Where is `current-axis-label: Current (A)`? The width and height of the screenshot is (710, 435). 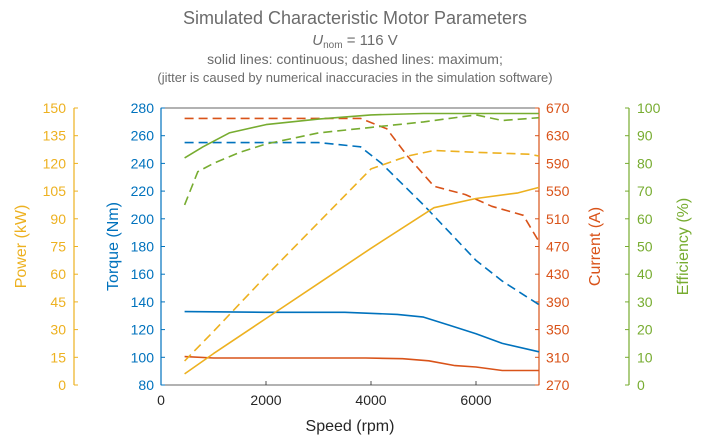 current-axis-label: Current (A) is located at coordinates (595, 246).